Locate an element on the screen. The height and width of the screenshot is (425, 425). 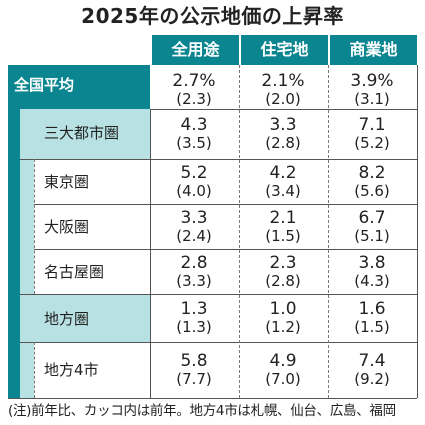
previous-value: (1.2) is located at coordinates (283, 327).